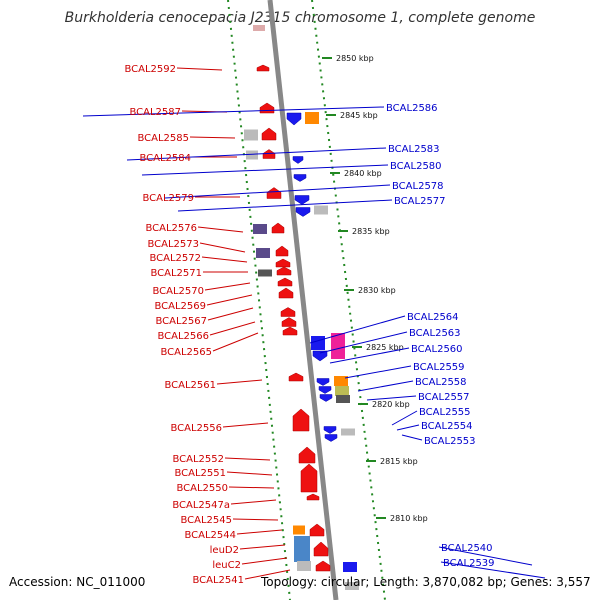 Image resolution: width=600 pixels, height=600 pixels. Describe the element at coordinates (190, 385) in the screenshot. I see `gene-label-BCAL2561: BCAL2561` at that location.